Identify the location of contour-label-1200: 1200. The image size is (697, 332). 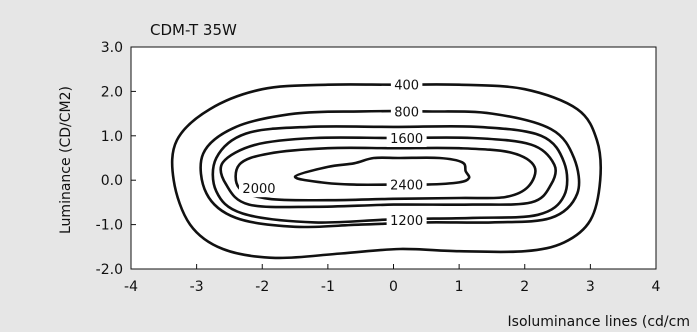
(406, 221).